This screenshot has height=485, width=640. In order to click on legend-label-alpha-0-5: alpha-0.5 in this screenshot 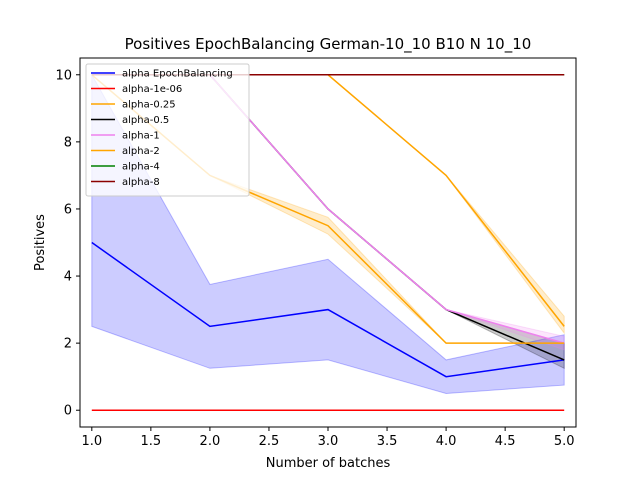, I will do `click(145, 120)`.